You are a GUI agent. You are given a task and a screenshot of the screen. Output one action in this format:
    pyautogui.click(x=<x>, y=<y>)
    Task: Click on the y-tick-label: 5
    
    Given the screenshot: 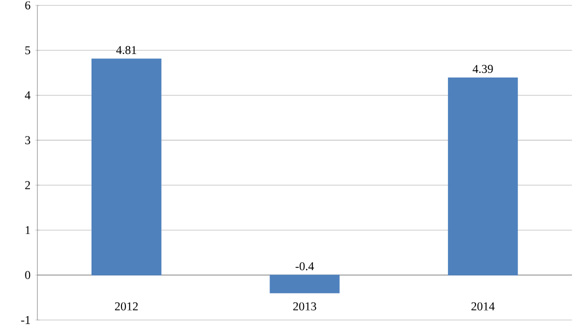 What is the action you would take?
    pyautogui.click(x=27, y=50)
    